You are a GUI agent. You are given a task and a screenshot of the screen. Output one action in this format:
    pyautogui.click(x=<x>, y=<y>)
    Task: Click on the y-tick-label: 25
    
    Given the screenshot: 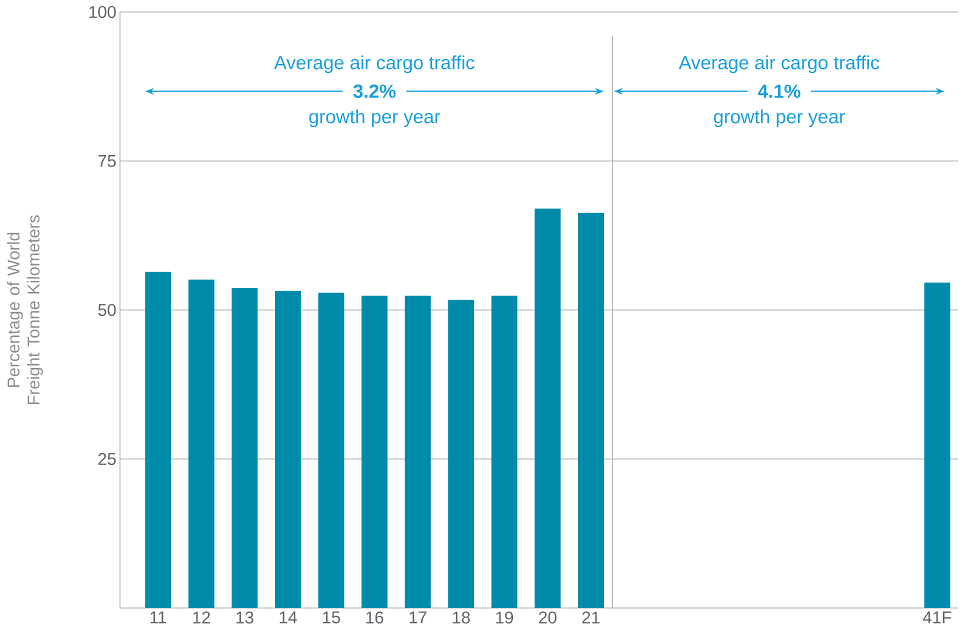 What is the action you would take?
    pyautogui.click(x=107, y=459)
    